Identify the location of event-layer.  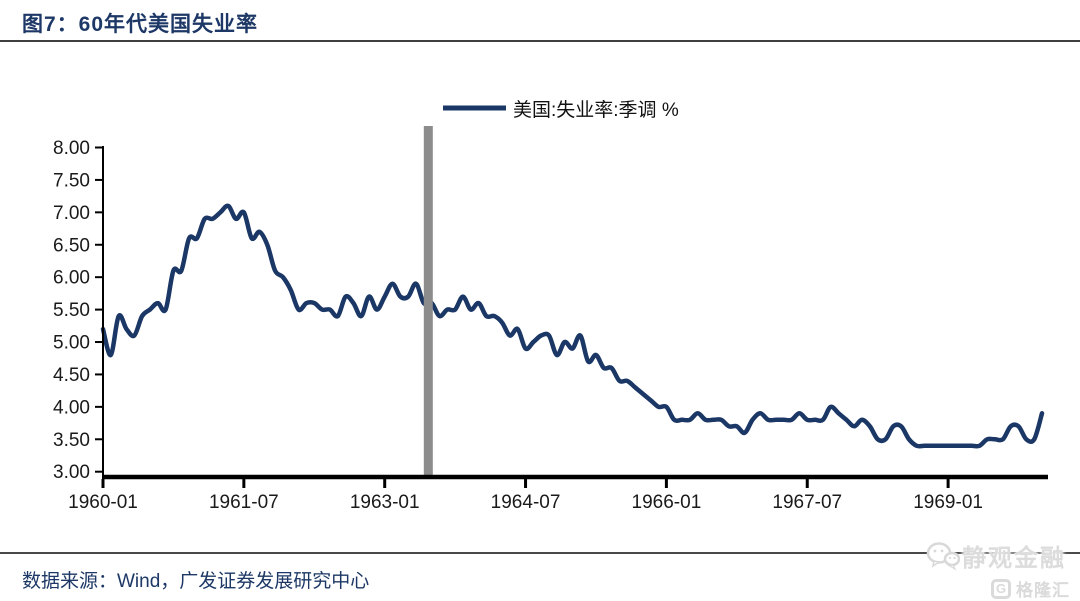
(428, 300).